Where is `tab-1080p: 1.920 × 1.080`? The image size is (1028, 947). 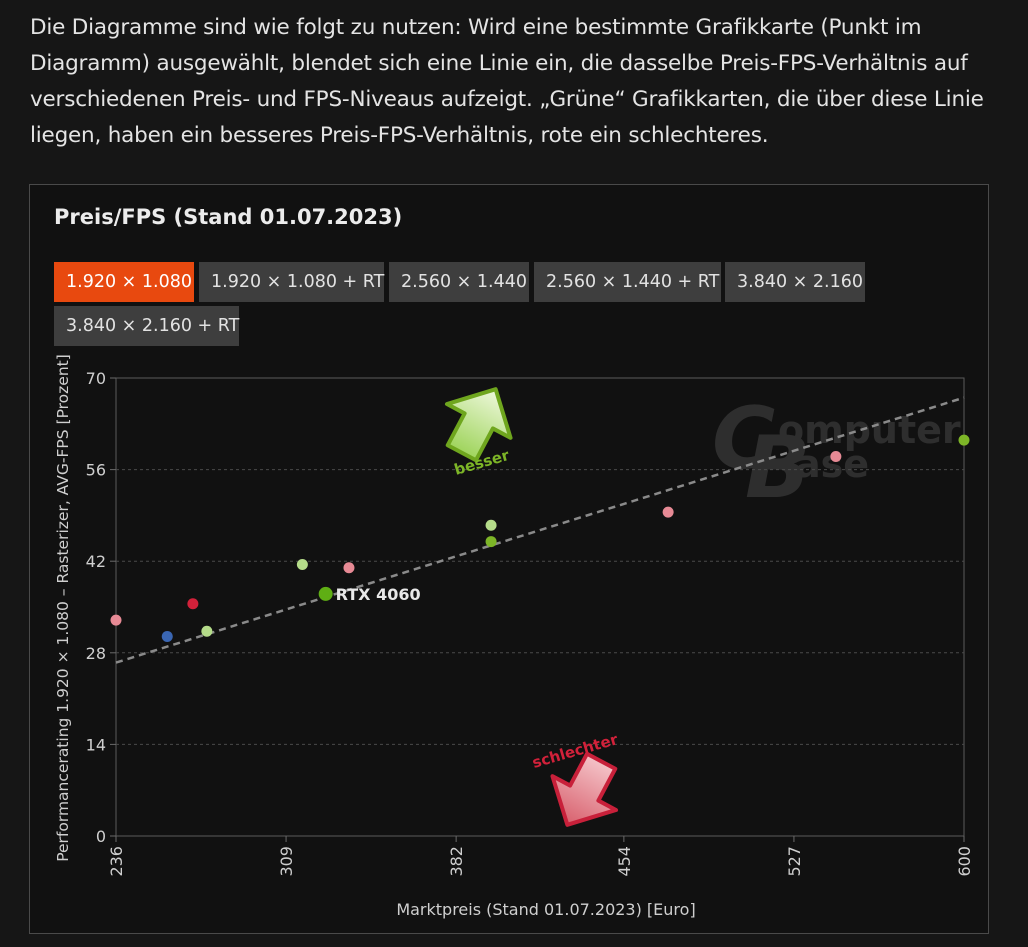 tab-1080p: 1.920 × 1.080 is located at coordinates (124, 282).